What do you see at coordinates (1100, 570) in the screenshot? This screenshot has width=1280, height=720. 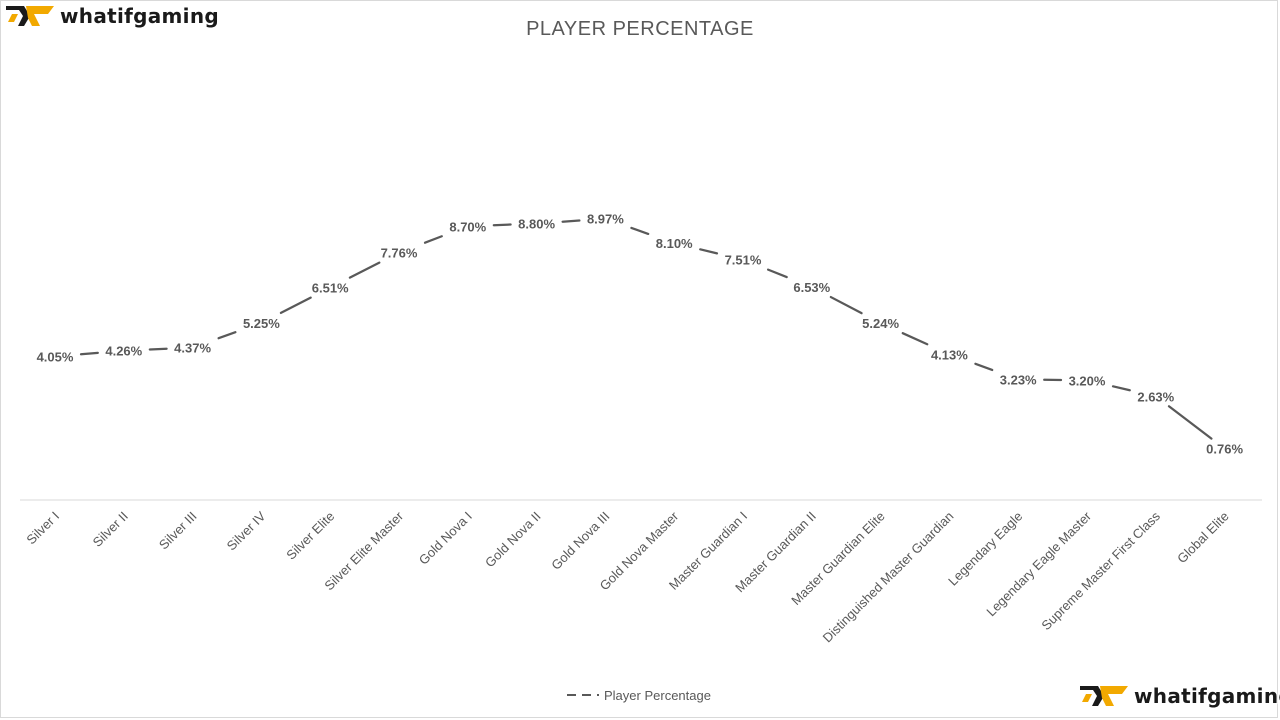 I see `x-tick-label: Supreme Master First Class` at bounding box center [1100, 570].